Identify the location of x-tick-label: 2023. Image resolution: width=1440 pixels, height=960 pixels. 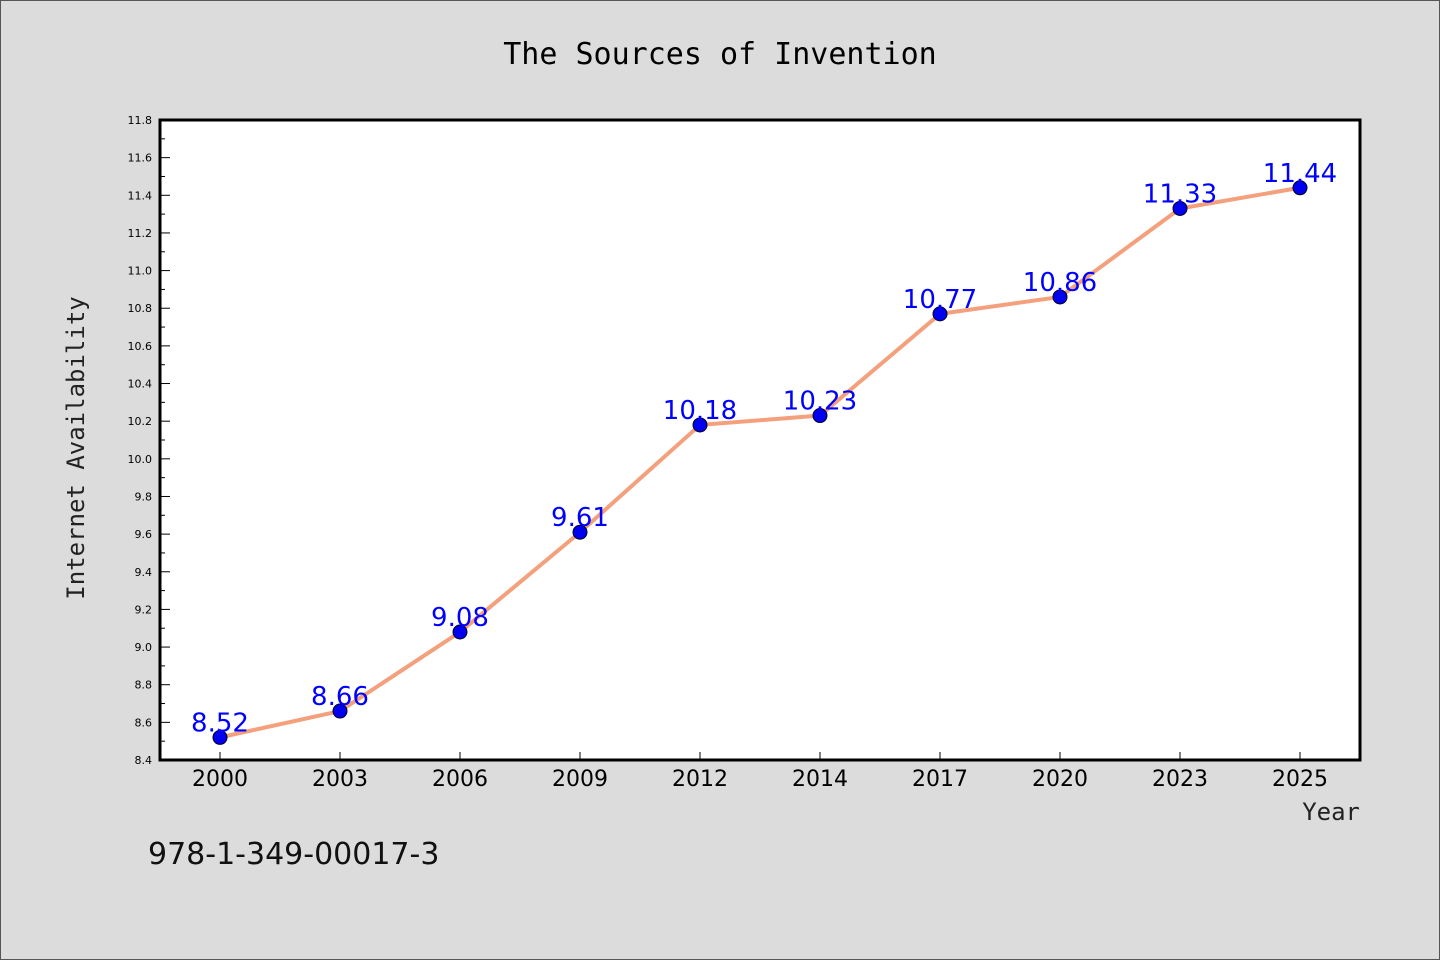
(1180, 779).